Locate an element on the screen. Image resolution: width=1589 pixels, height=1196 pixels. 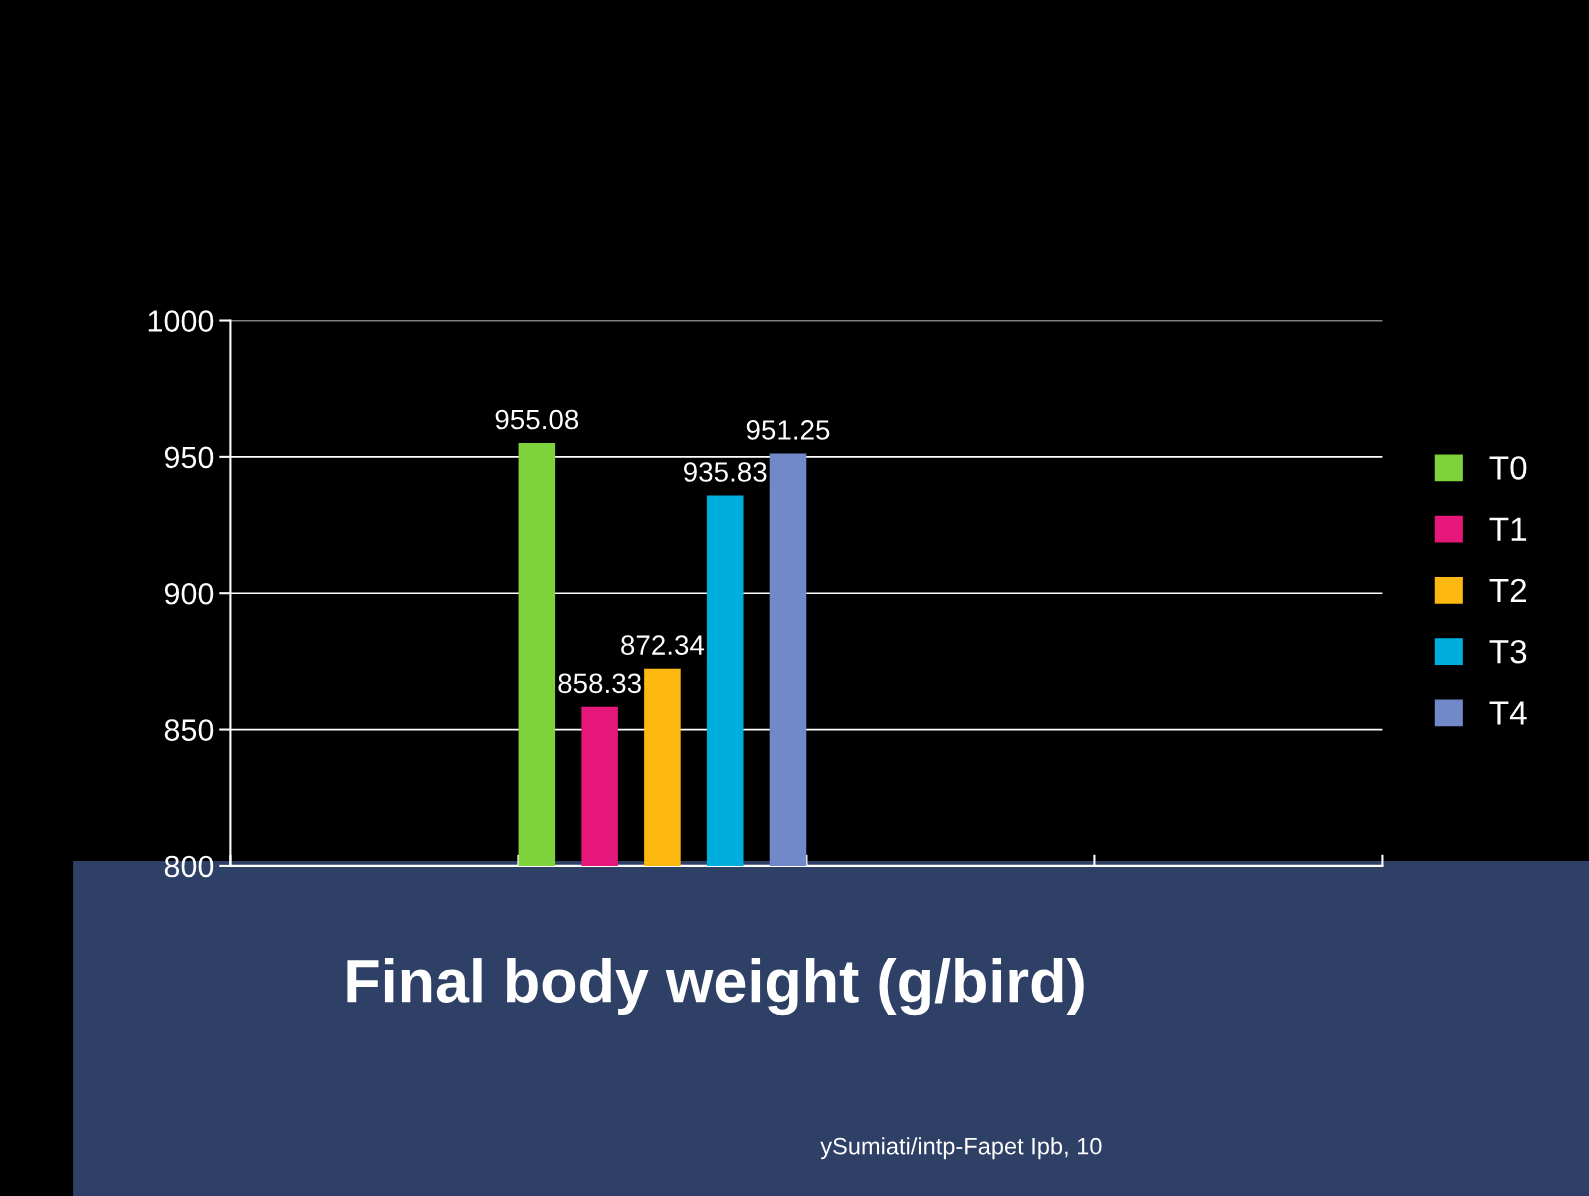
text: ySumiati/intp-Fapet Ipb, 10 is located at coordinates (961, 1148).